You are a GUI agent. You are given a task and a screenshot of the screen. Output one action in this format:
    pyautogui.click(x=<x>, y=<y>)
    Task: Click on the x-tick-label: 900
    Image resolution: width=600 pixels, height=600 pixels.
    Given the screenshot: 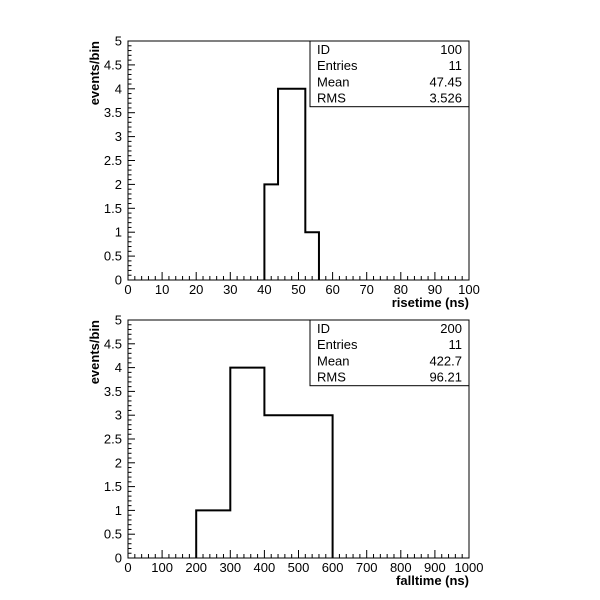 What is the action you would take?
    pyautogui.click(x=435, y=567)
    